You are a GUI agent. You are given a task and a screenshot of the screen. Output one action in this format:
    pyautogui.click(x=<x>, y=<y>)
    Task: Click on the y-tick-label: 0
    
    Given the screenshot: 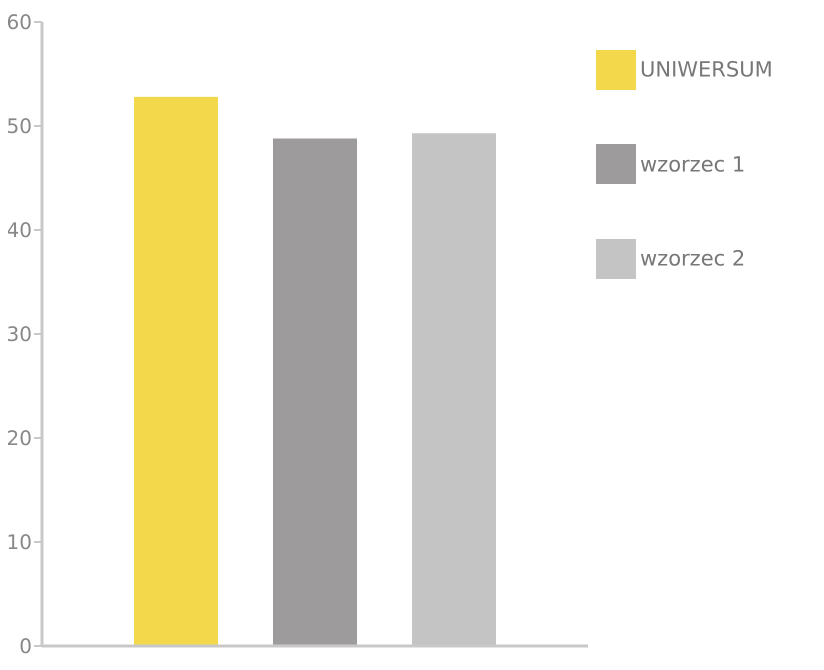 What is the action you would take?
    pyautogui.click(x=25, y=646)
    